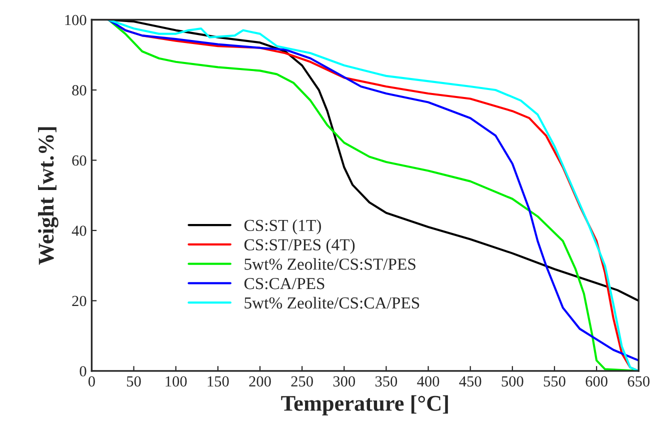  Describe the element at coordinates (75, 20) in the screenshot. I see `y-tick-label: 100` at that location.